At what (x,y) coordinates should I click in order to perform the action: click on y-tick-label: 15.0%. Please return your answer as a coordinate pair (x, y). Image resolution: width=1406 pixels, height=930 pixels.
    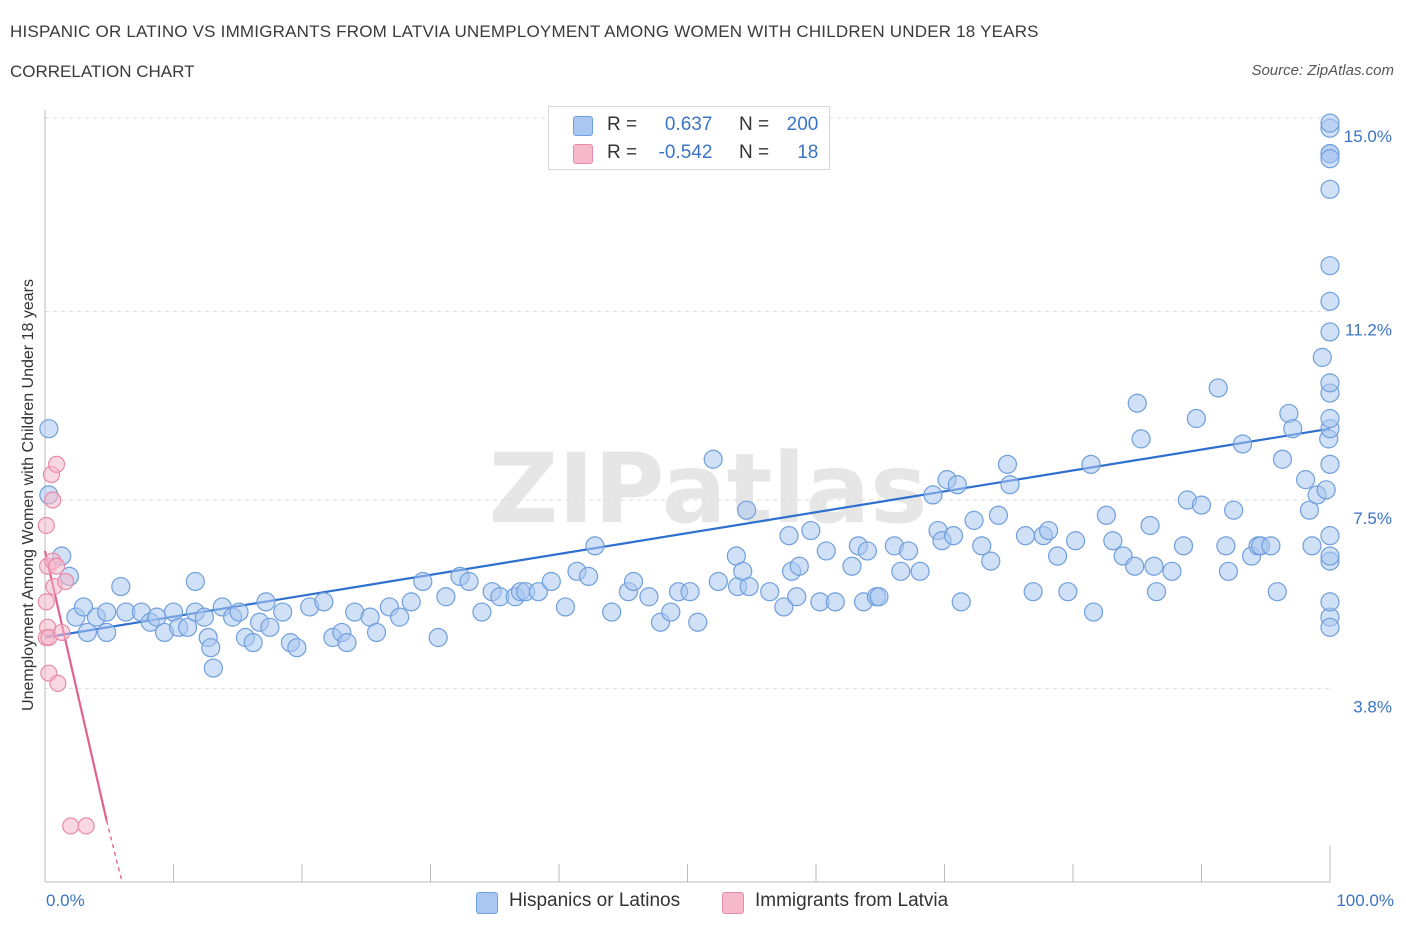
    Looking at the image, I should click on (1368, 136).